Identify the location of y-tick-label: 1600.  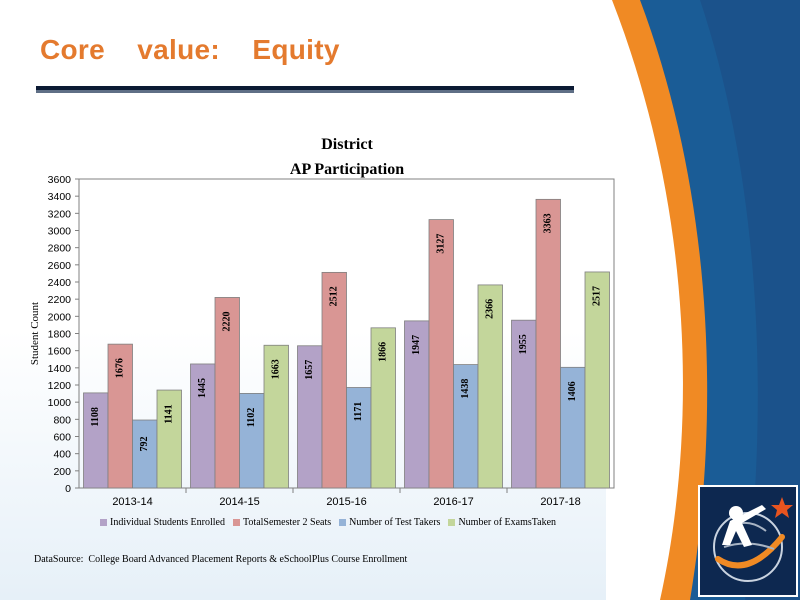
(60, 352).